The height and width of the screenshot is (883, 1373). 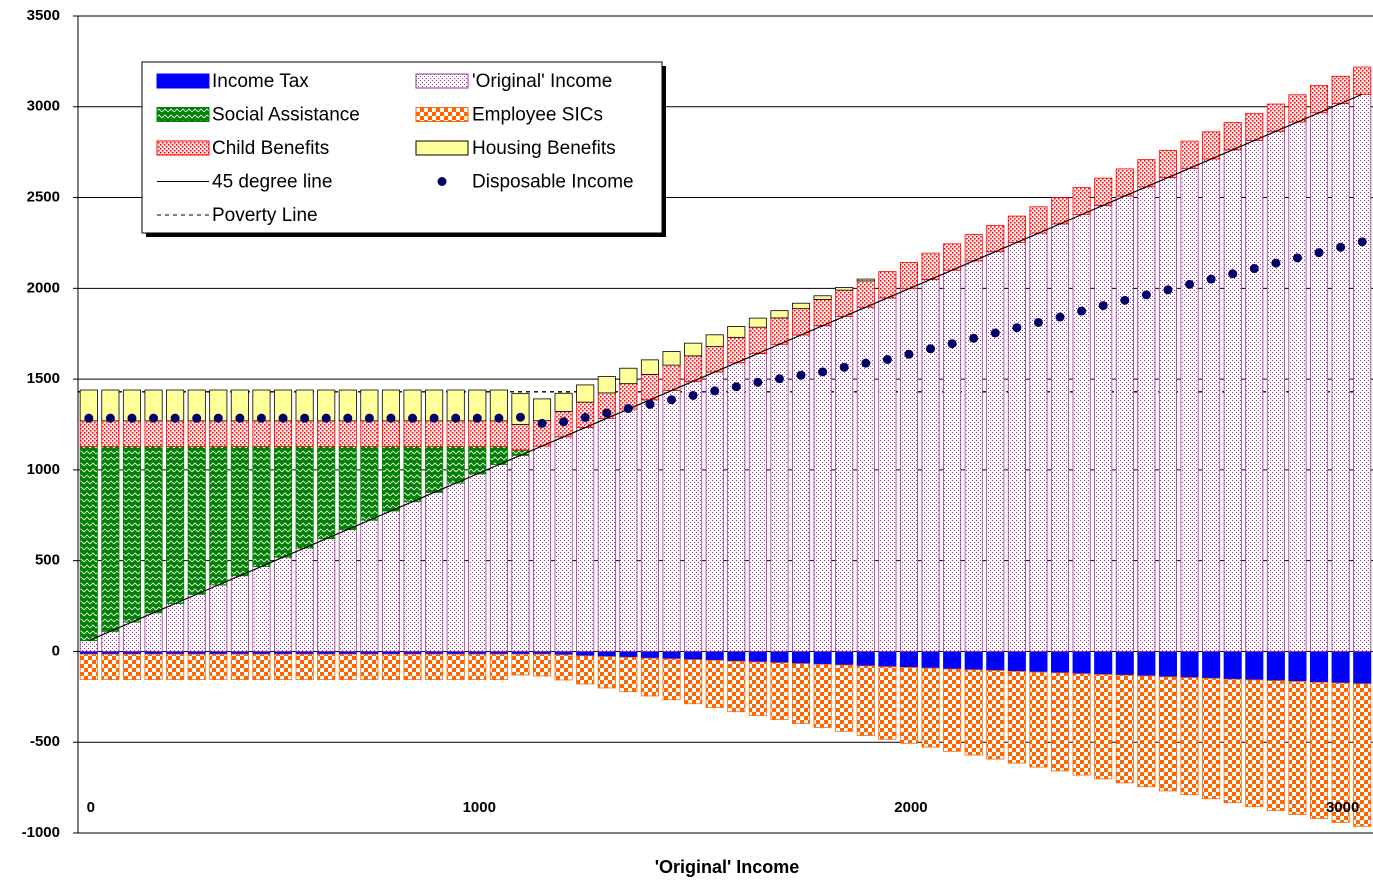 What do you see at coordinates (910, 807) in the screenshot?
I see `x-tick-label: 2000` at bounding box center [910, 807].